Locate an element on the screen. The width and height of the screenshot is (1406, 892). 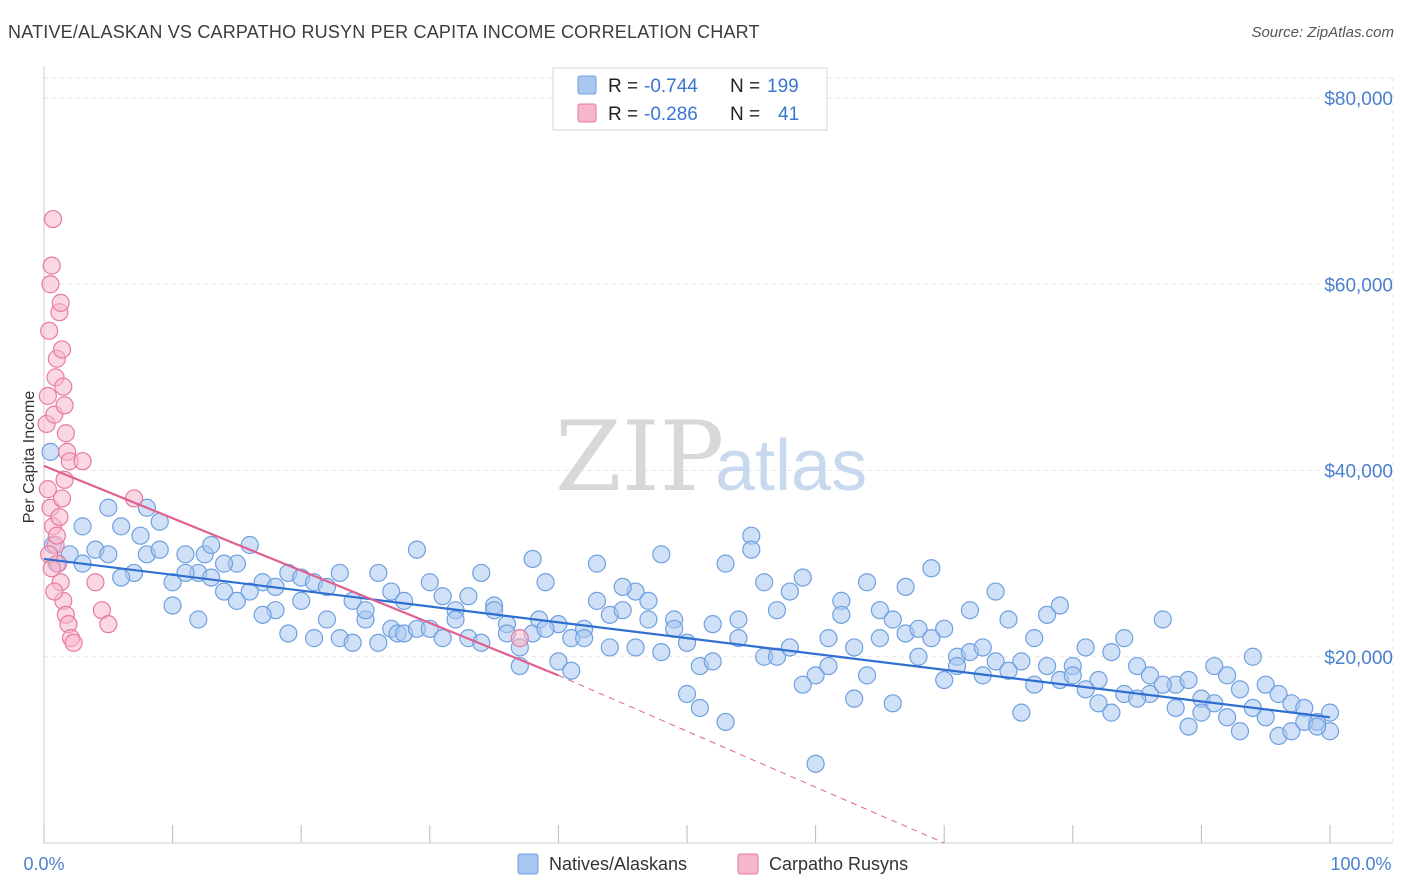
bottom-legend-swatch-rusyns is located at coordinates (748, 864).